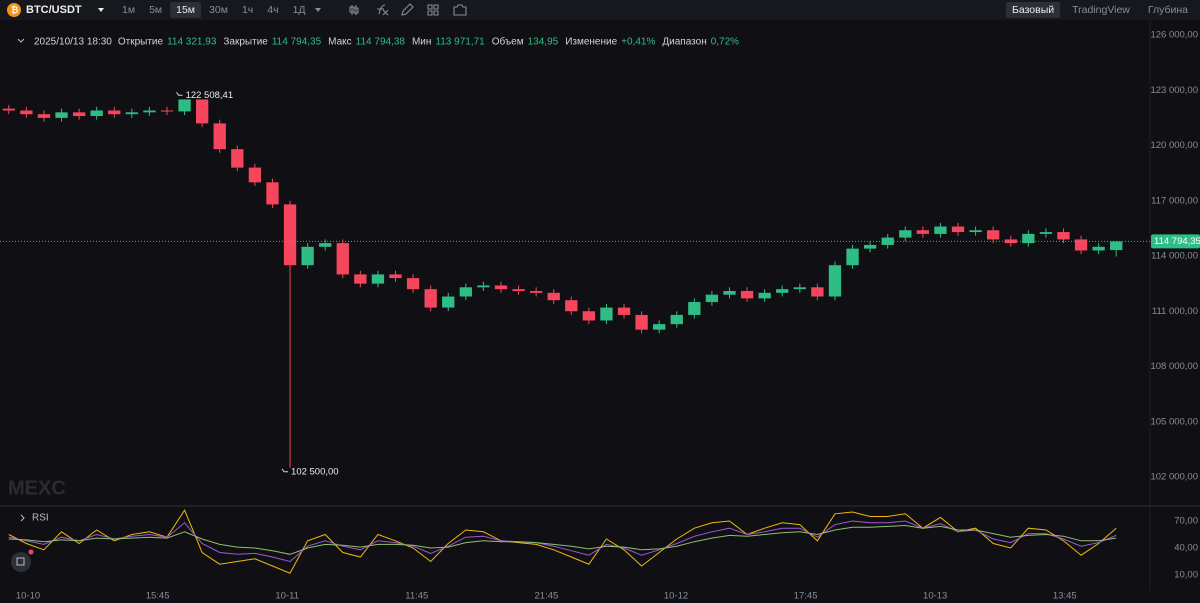 This screenshot has height=603, width=1200. I want to click on view-label: TradingView, so click(1101, 10).